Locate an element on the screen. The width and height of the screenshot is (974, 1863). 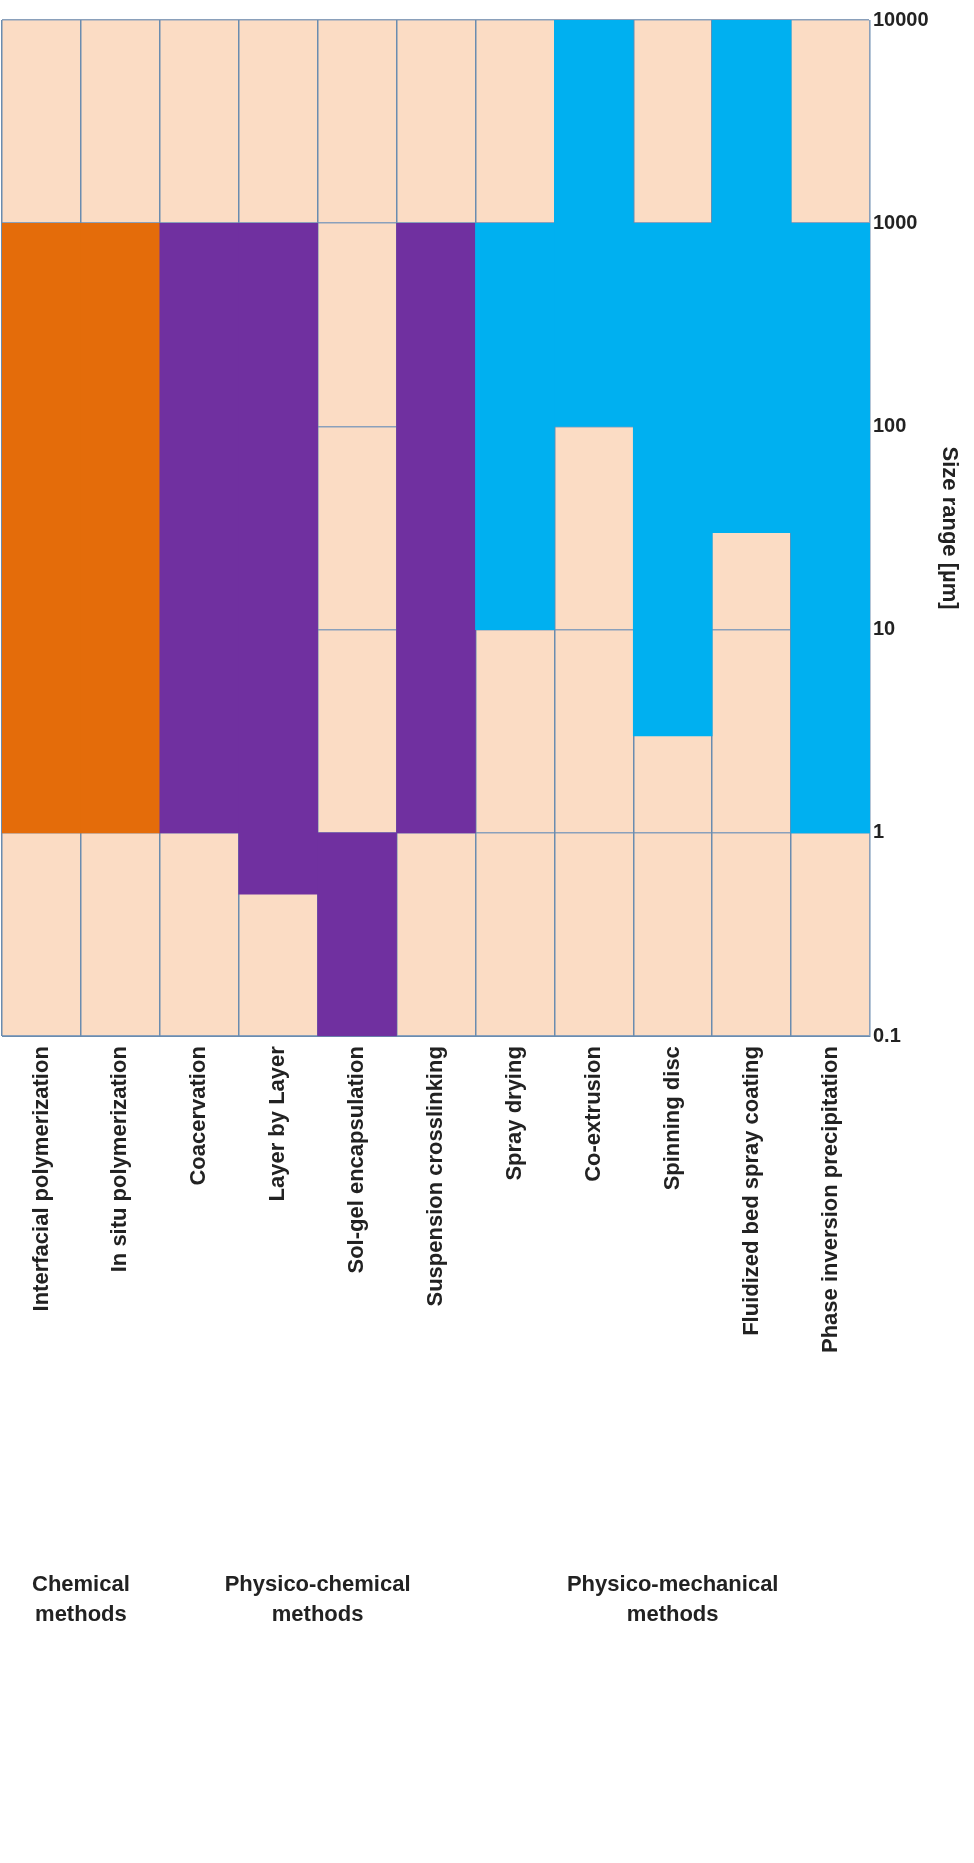
y-tick-label: 0.1 is located at coordinates (886, 1034).